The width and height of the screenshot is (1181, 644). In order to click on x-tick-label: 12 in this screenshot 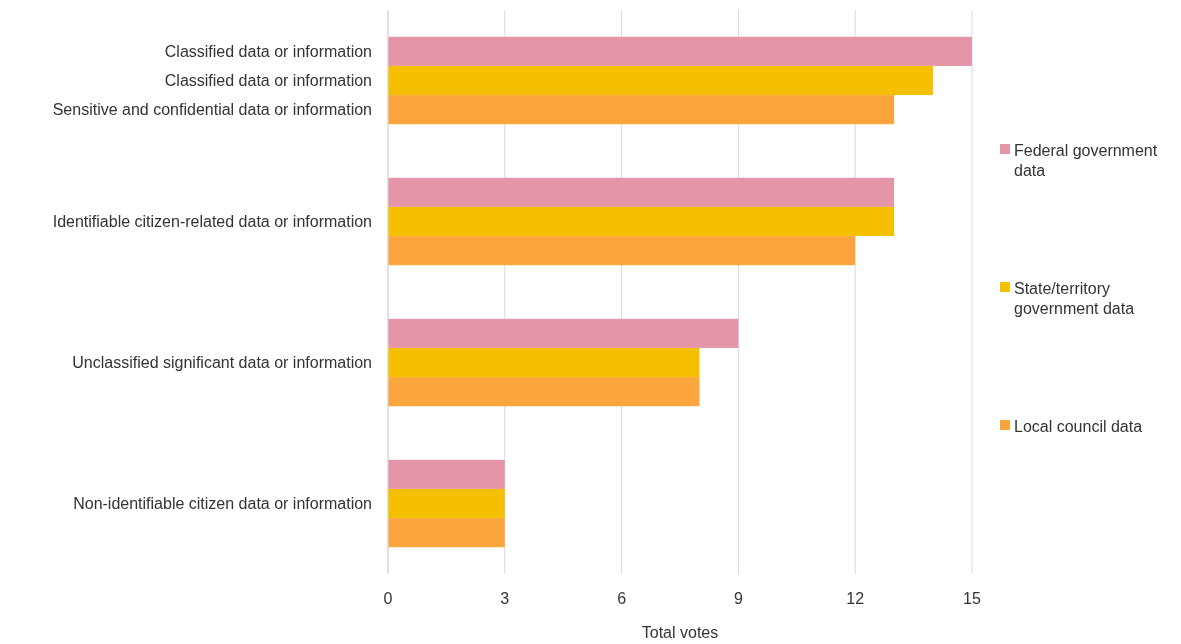, I will do `click(855, 598)`.